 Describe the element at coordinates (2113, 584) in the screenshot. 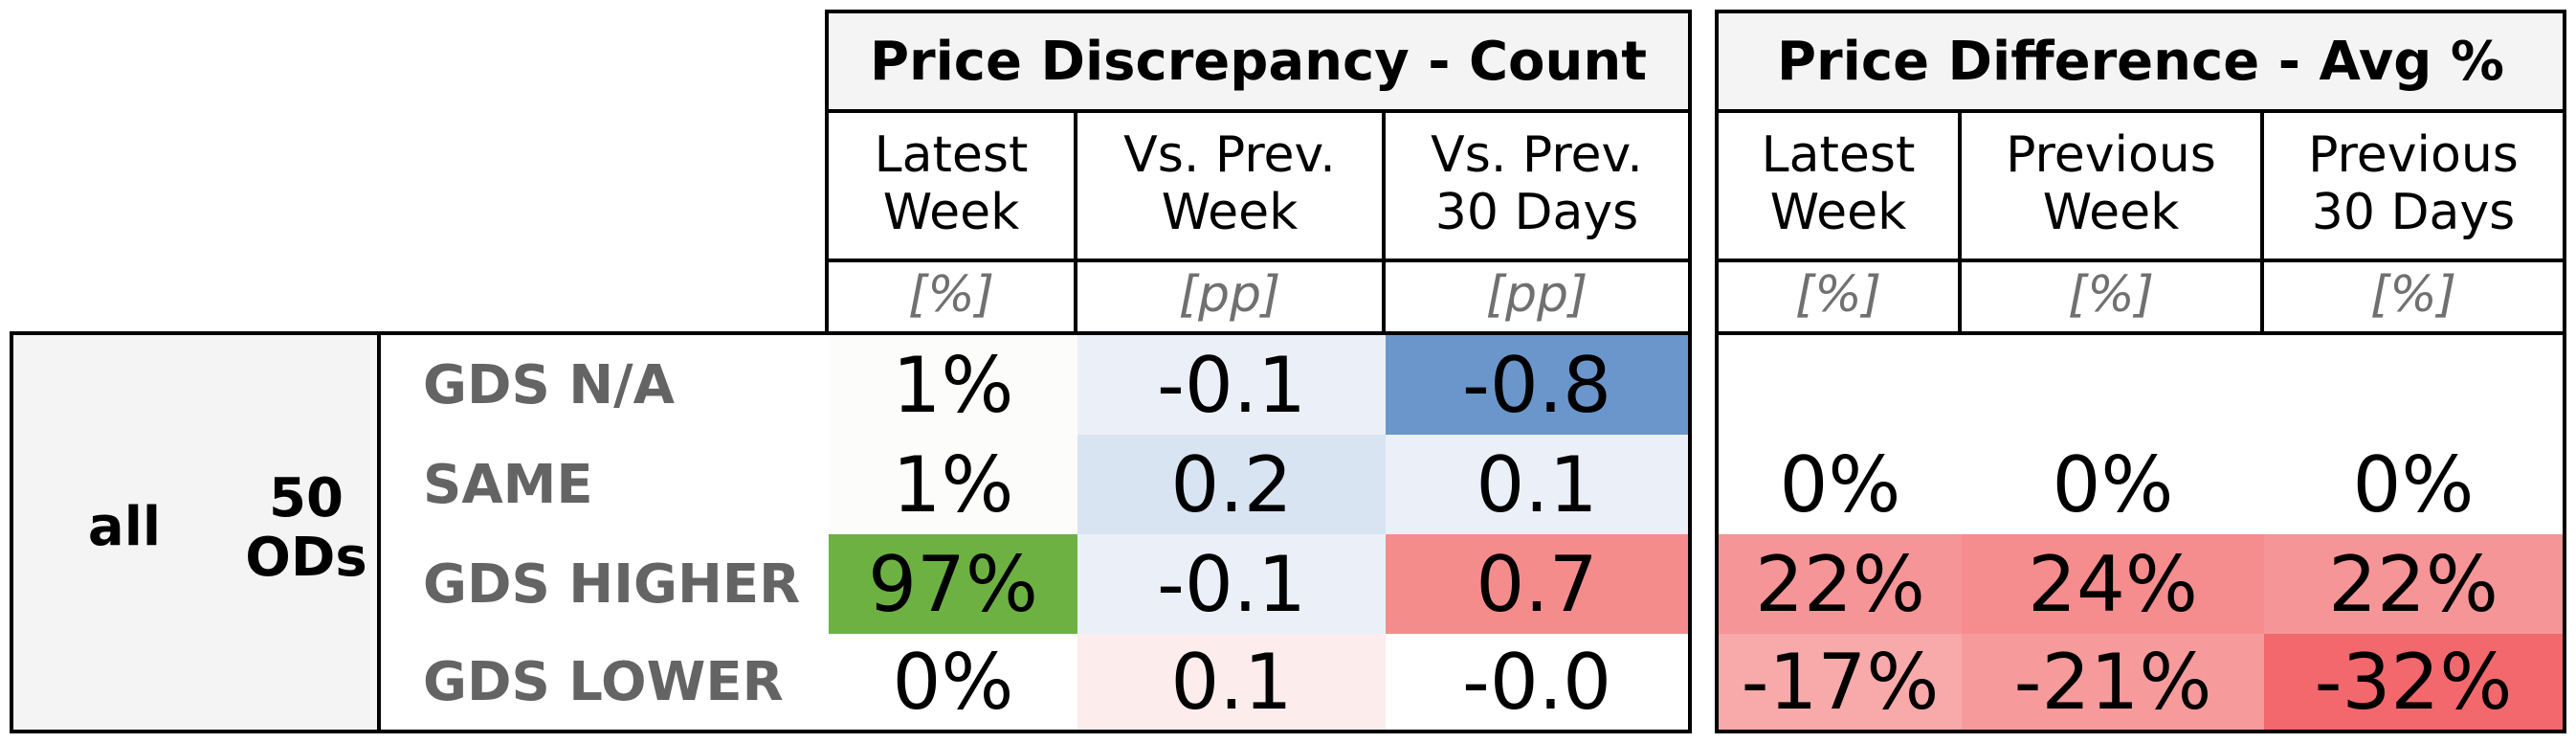

I see `avg-cell: 24%` at that location.